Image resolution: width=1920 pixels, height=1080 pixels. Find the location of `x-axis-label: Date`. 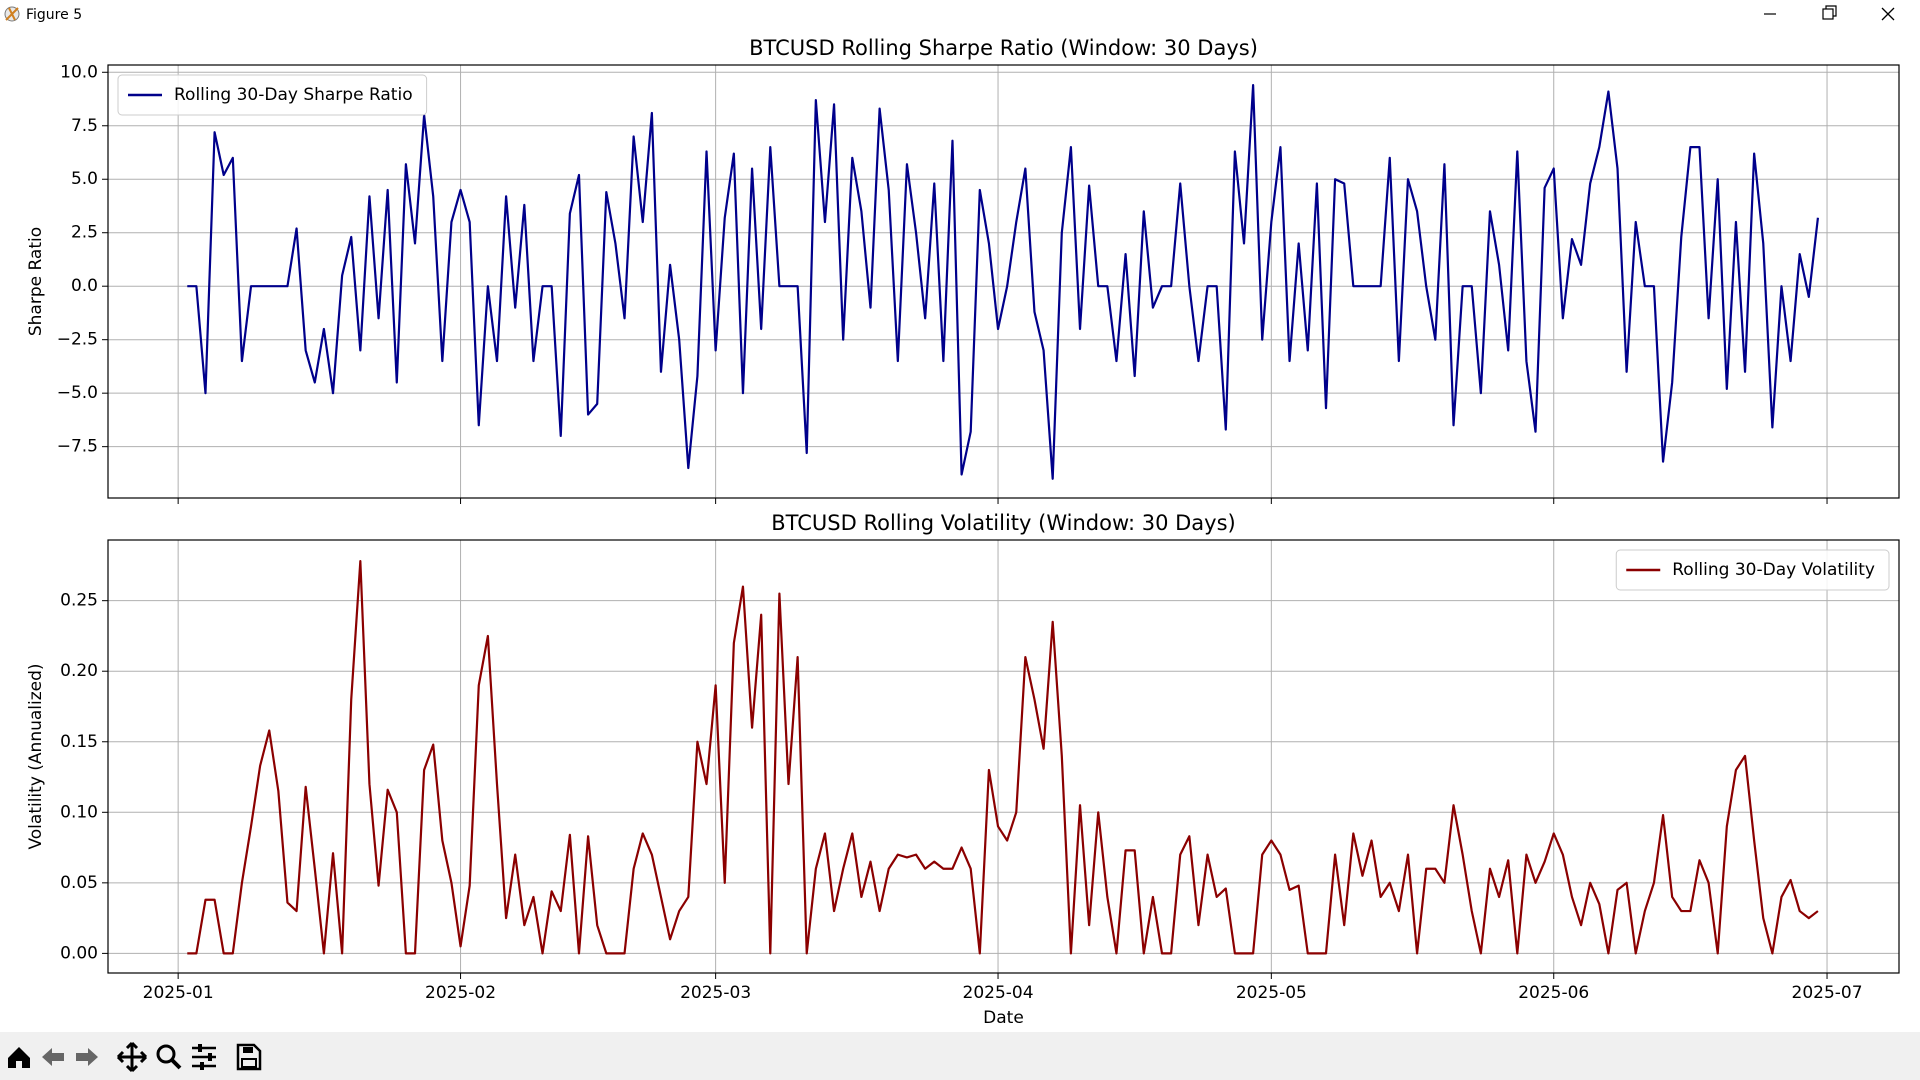

x-axis-label: Date is located at coordinates (1003, 1018).